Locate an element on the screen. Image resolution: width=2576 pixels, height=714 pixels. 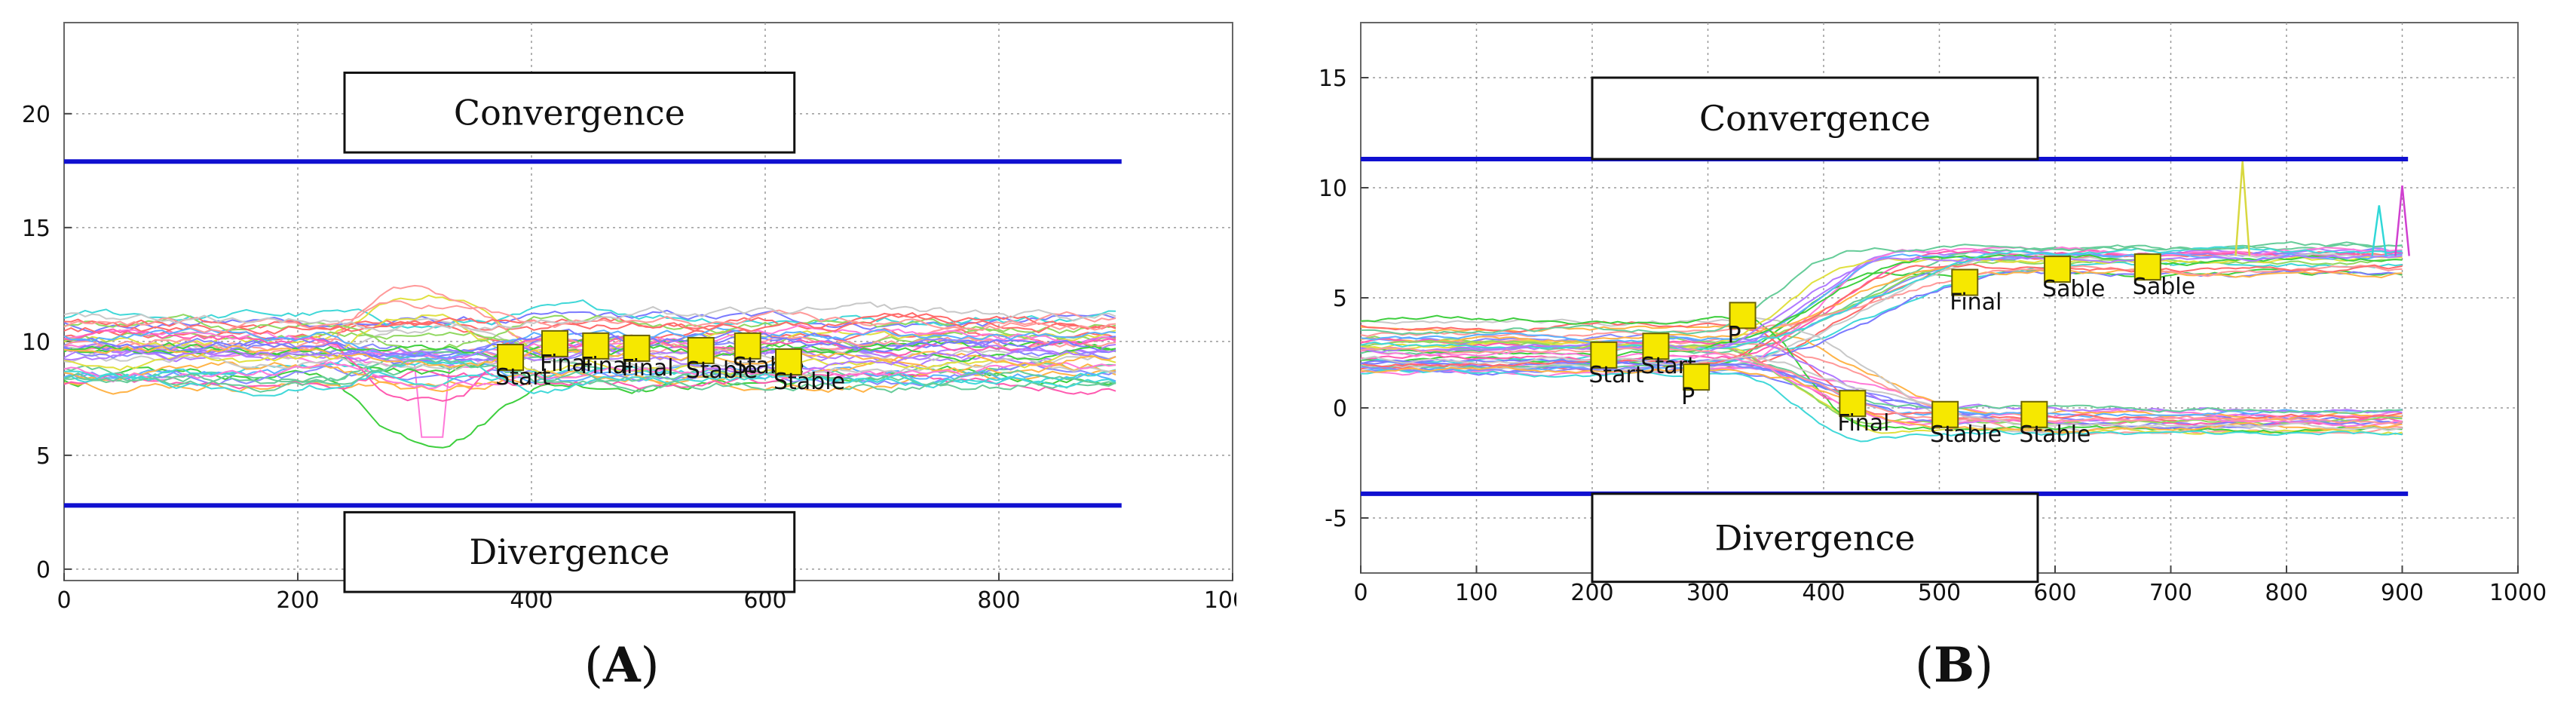
x-tick-label: 100 is located at coordinates (1476, 593).